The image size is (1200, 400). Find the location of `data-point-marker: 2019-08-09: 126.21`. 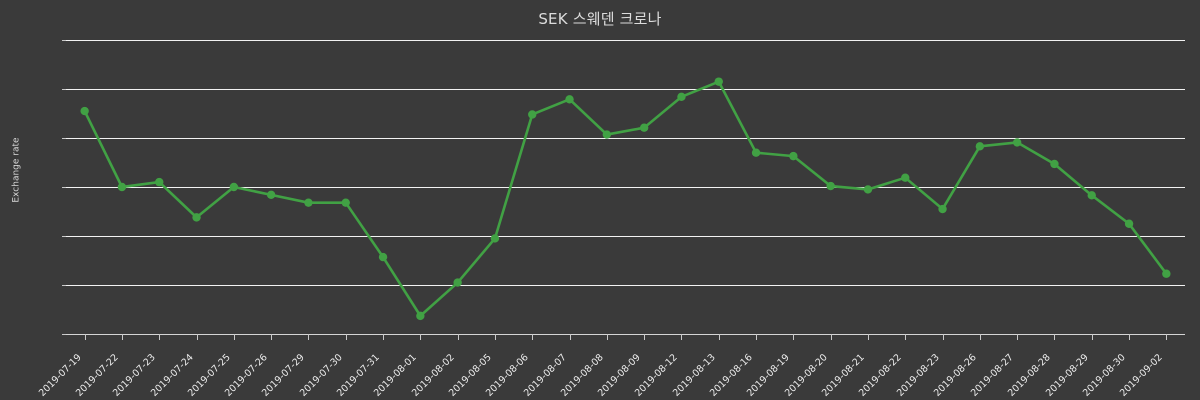

data-point-marker: 2019-08-09: 126.21 is located at coordinates (644, 127).